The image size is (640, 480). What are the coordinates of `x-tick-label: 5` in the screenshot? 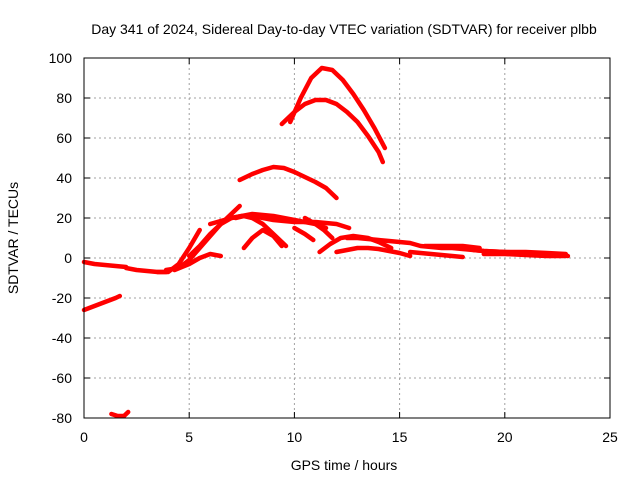 It's located at (189, 437).